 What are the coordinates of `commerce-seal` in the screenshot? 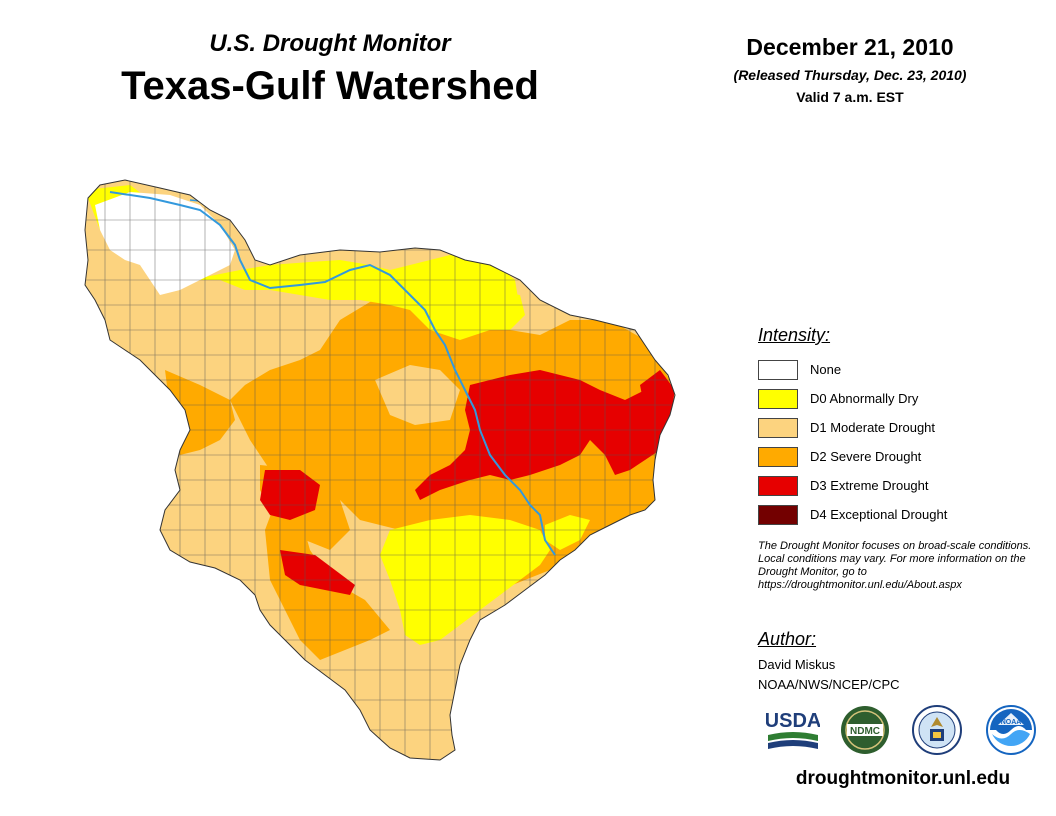 It's located at (937, 730).